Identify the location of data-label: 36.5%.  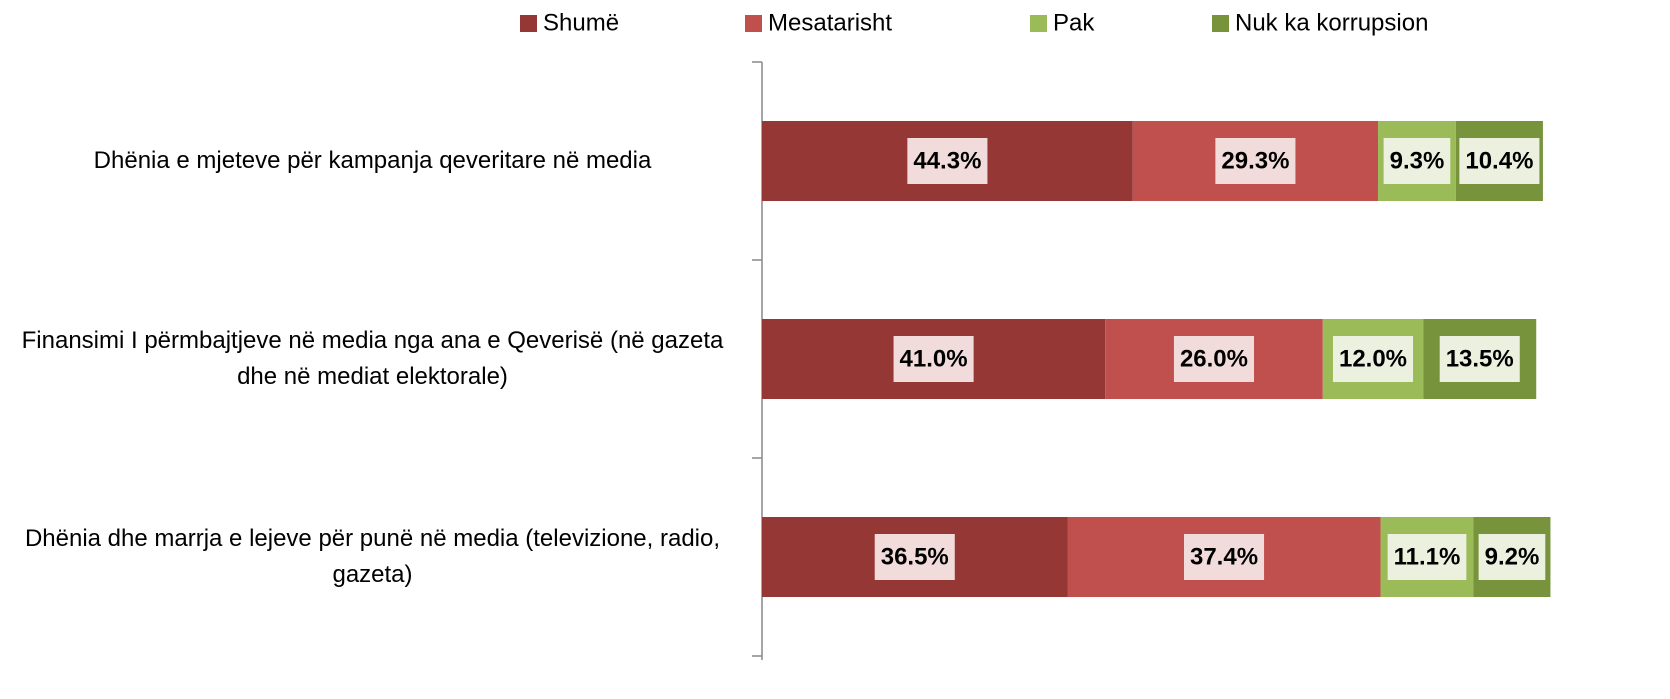
(915, 556).